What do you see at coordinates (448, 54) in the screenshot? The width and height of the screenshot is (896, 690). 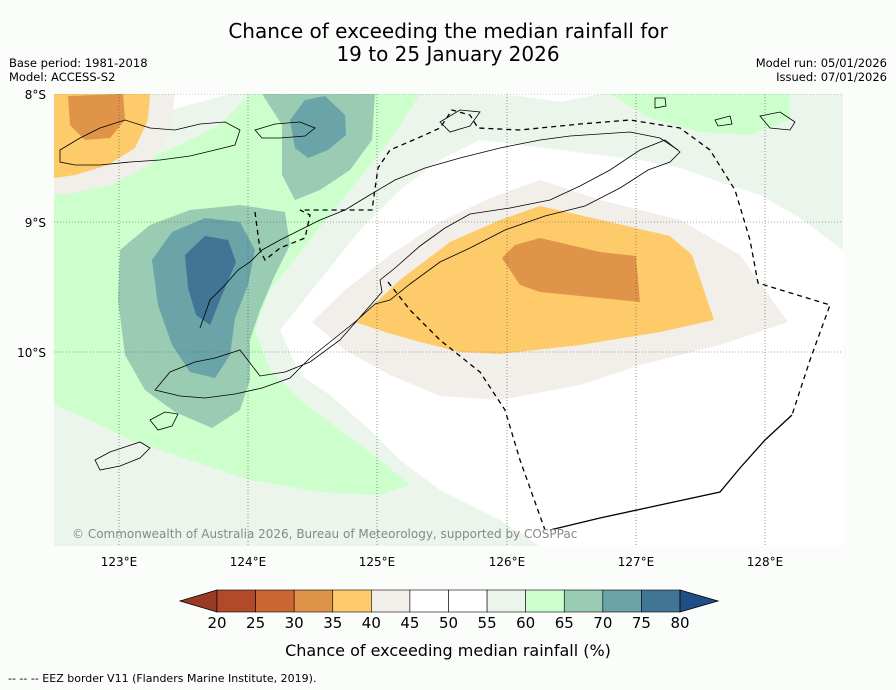 I see `title-line-2: 19 to 25 January 2026` at bounding box center [448, 54].